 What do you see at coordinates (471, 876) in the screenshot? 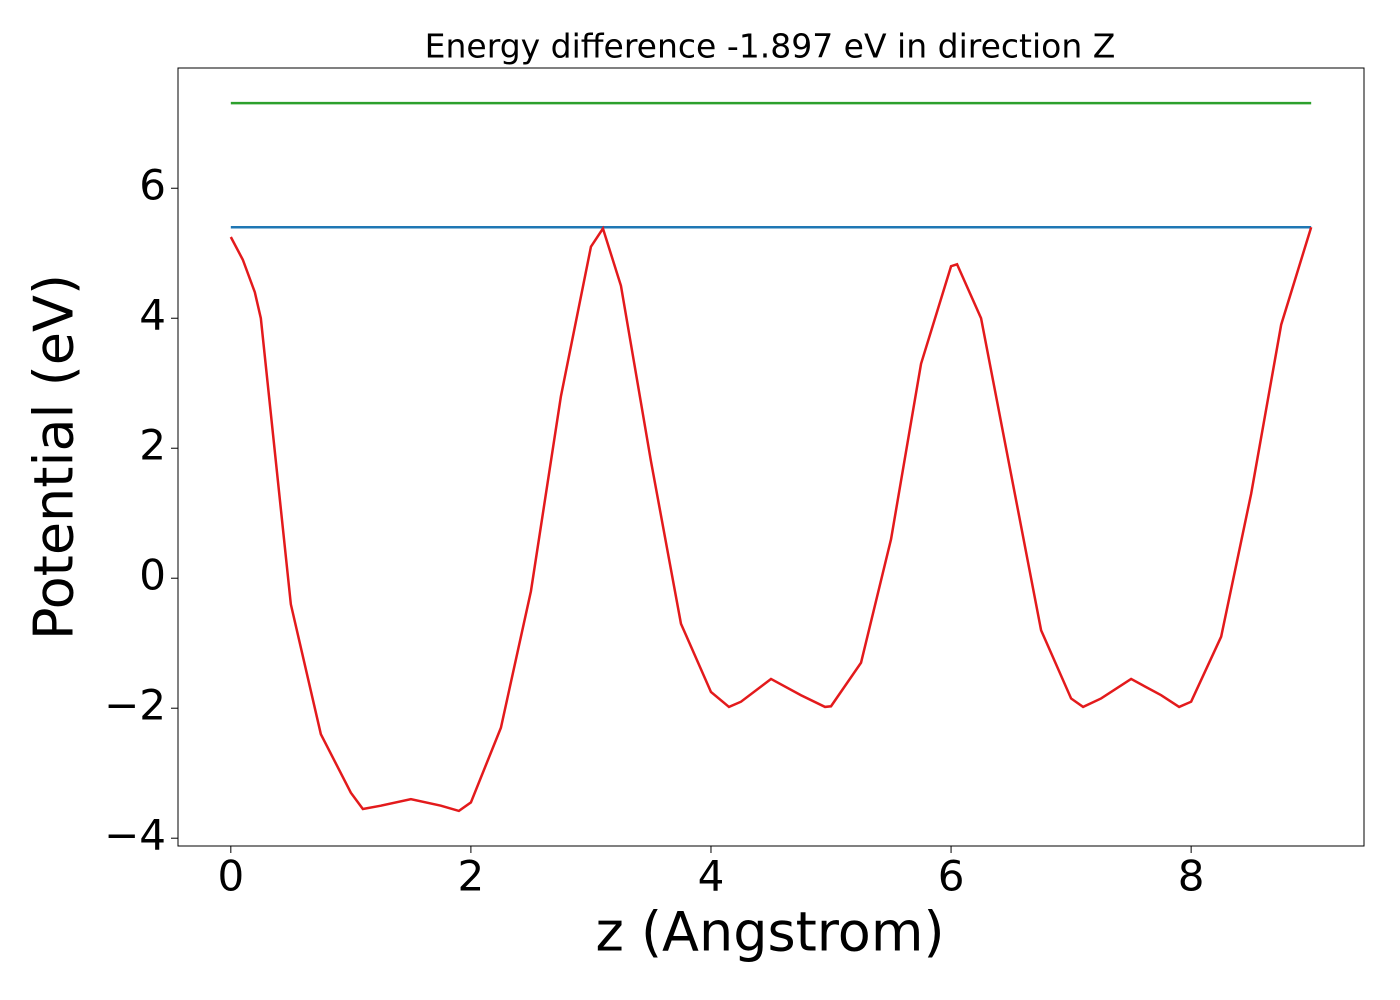
I see `x-tick-label: 2` at bounding box center [471, 876].